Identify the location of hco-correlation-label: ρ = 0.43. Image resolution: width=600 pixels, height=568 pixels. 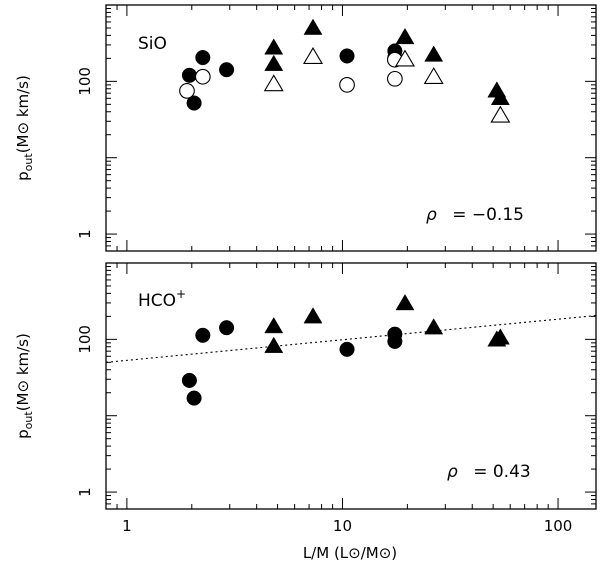
(489, 472).